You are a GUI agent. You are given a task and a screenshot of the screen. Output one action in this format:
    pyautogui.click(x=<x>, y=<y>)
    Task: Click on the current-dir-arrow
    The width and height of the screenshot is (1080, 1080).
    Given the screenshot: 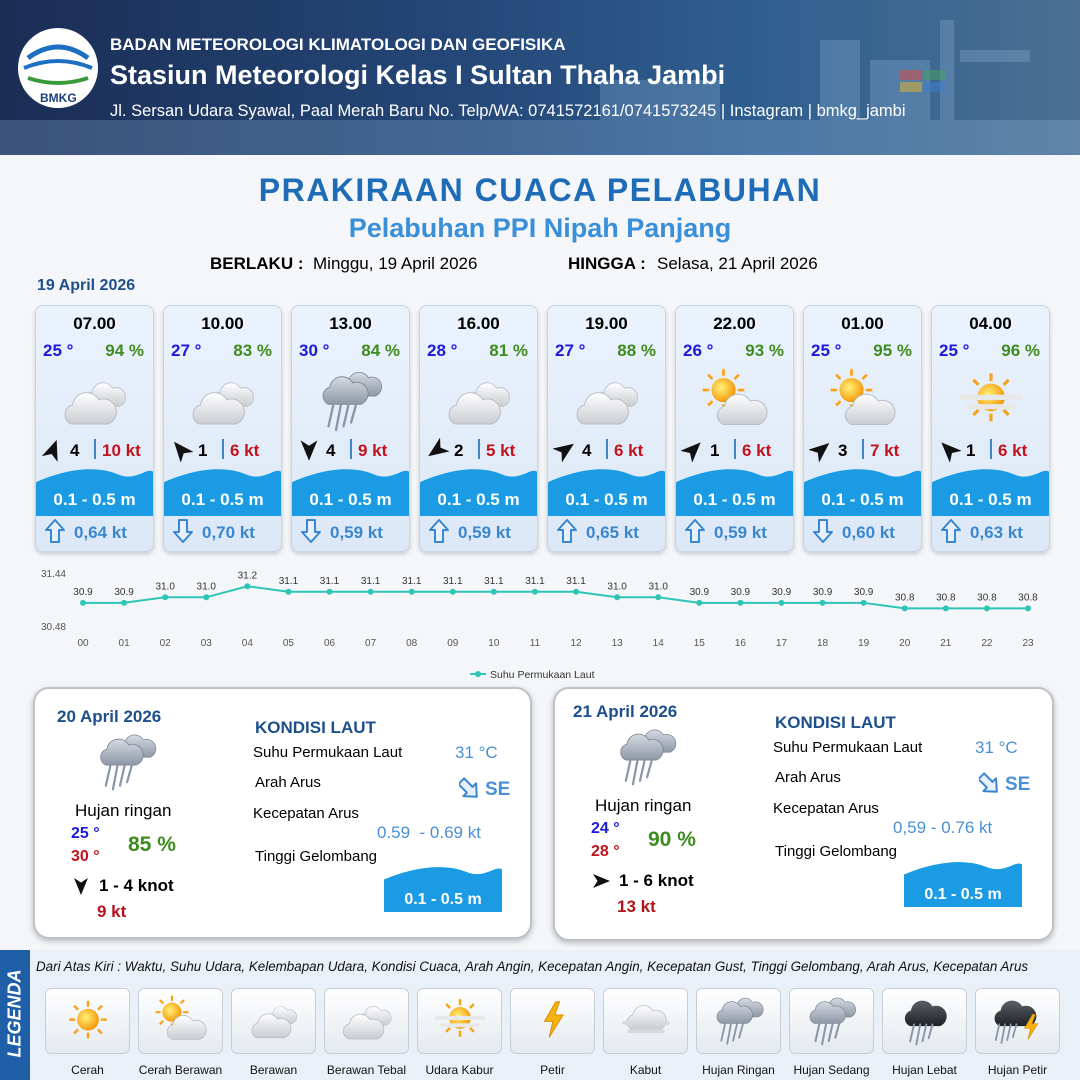 What is the action you would take?
    pyautogui.click(x=469, y=789)
    